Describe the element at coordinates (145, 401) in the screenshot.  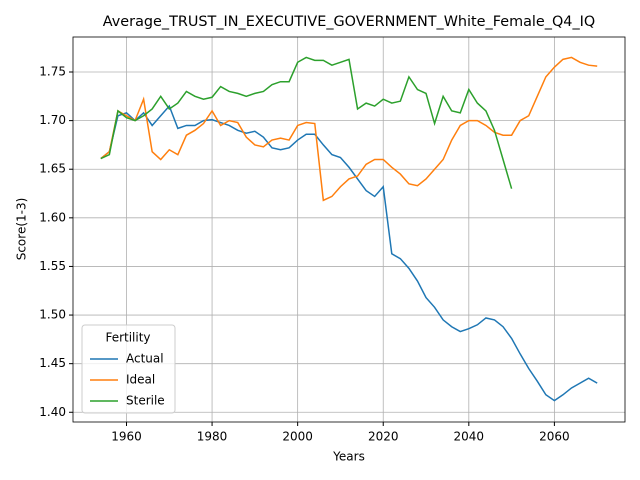
I see `legend-label: Sterile` at that location.